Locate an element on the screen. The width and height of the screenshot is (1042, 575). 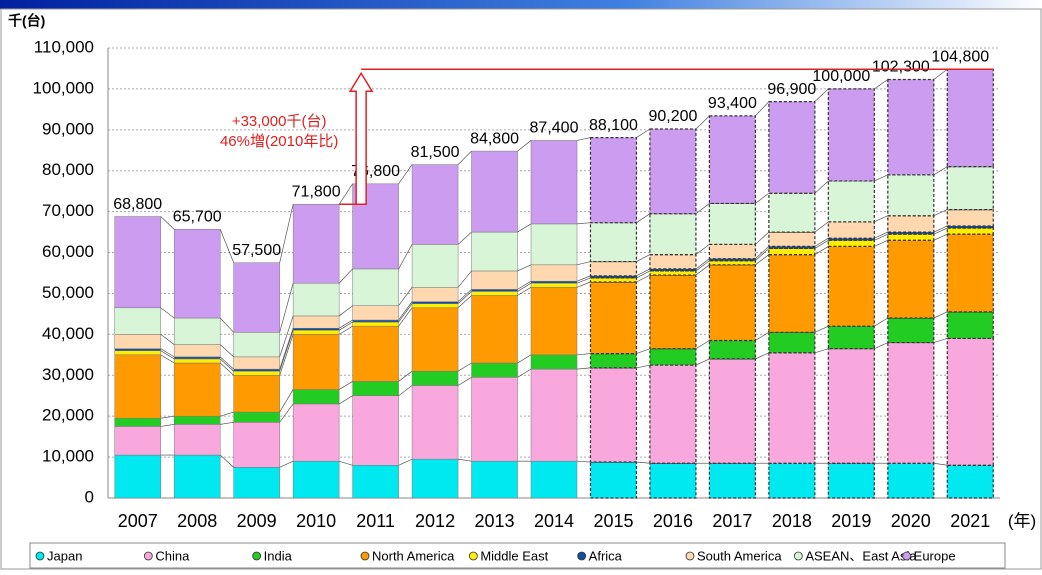
y-tick-label: 100,000 is located at coordinates (63, 87).